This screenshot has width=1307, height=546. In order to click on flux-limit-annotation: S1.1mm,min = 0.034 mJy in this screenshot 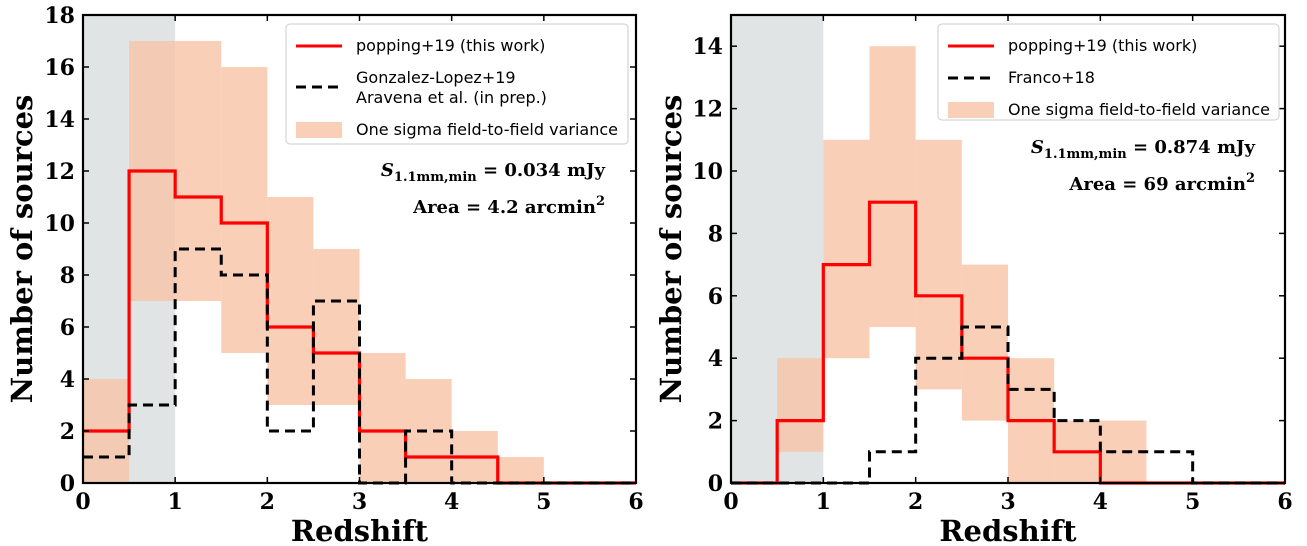, I will do `click(493, 172)`.